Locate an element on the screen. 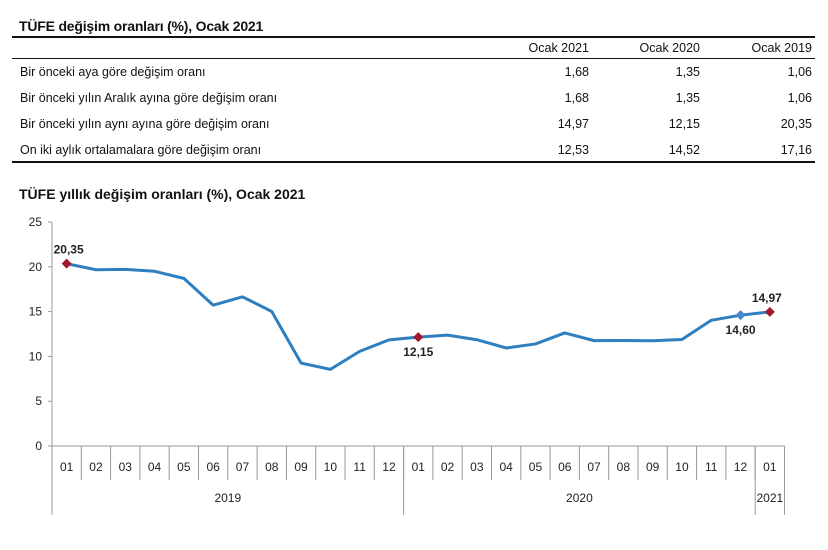 The height and width of the screenshot is (550, 828). cell-value: 17,16 is located at coordinates (796, 150).